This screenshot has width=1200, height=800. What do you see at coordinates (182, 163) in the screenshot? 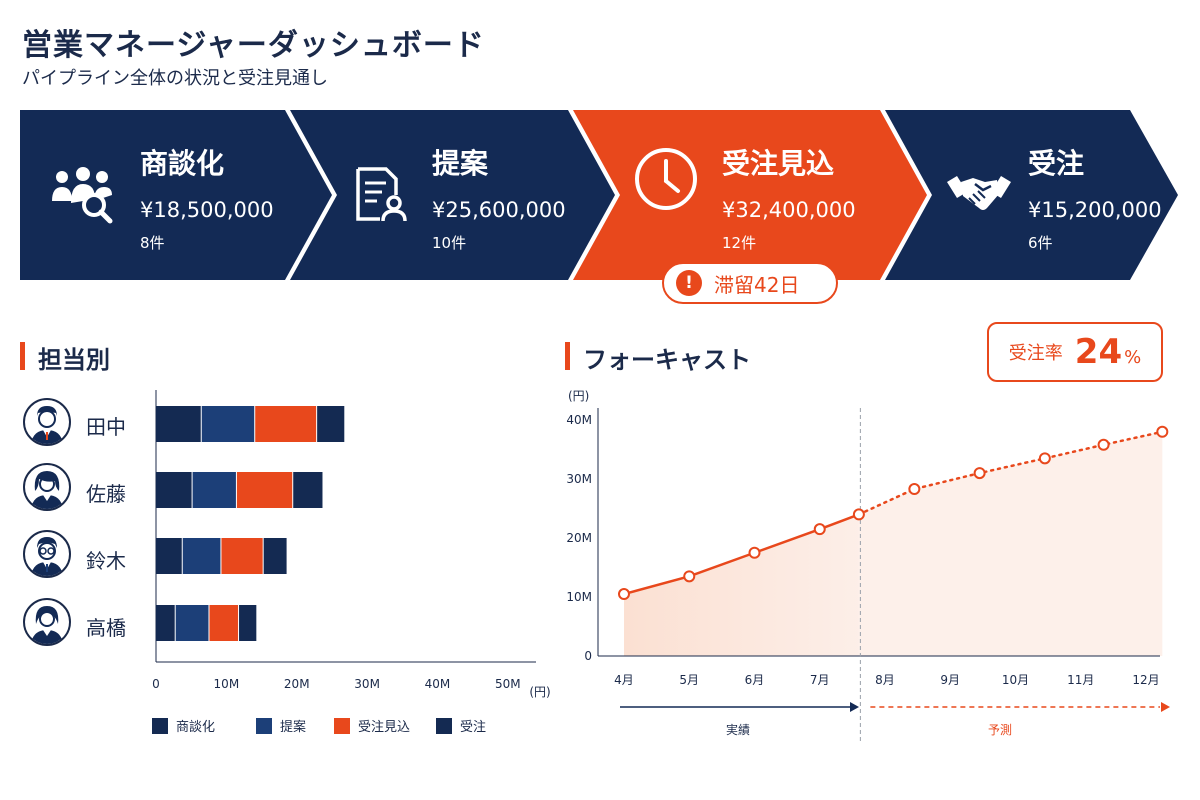
I see `stage-name-1: 商談化` at bounding box center [182, 163].